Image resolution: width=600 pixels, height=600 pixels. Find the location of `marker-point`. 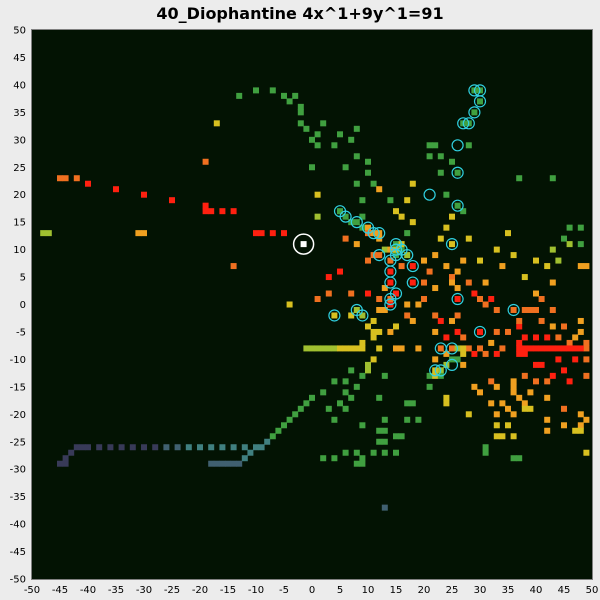

marker-point is located at coordinates (303, 244).